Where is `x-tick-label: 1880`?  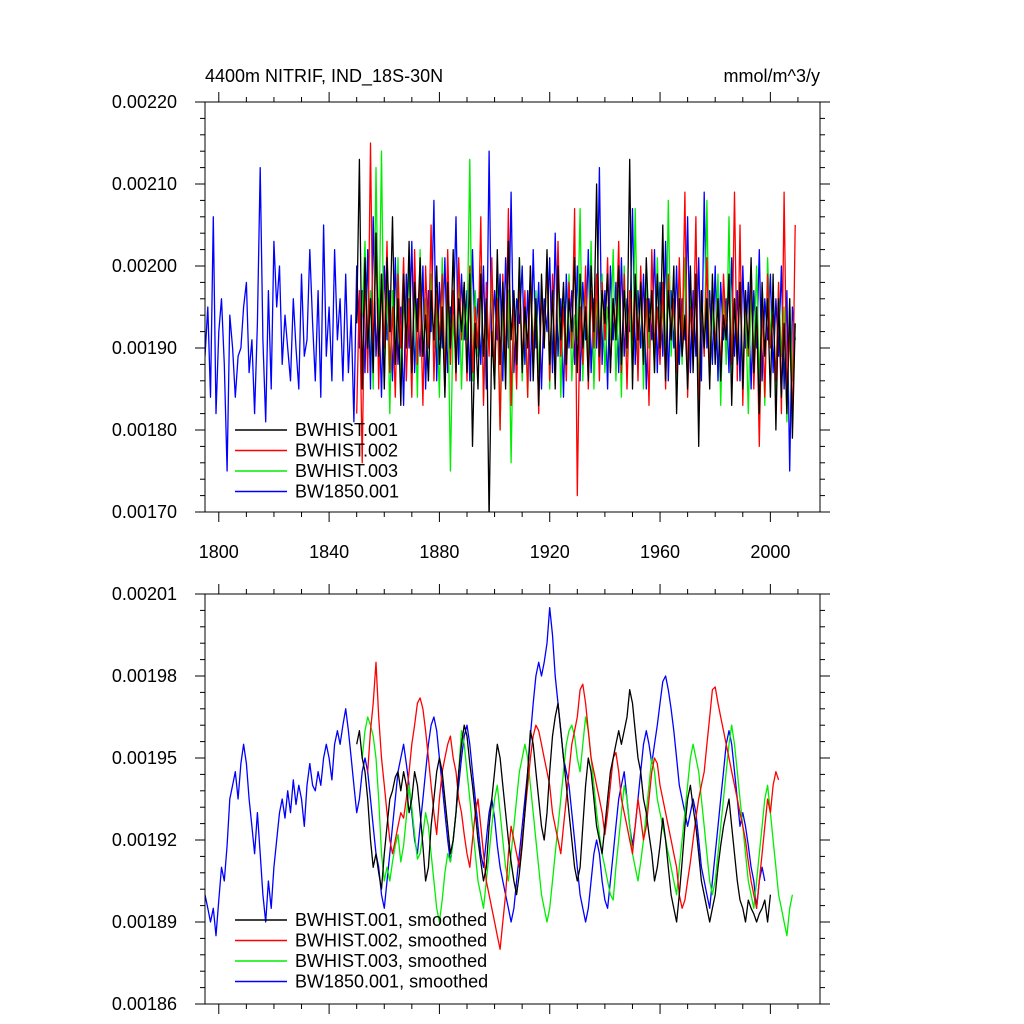 x-tick-label: 1880 is located at coordinates (439, 552).